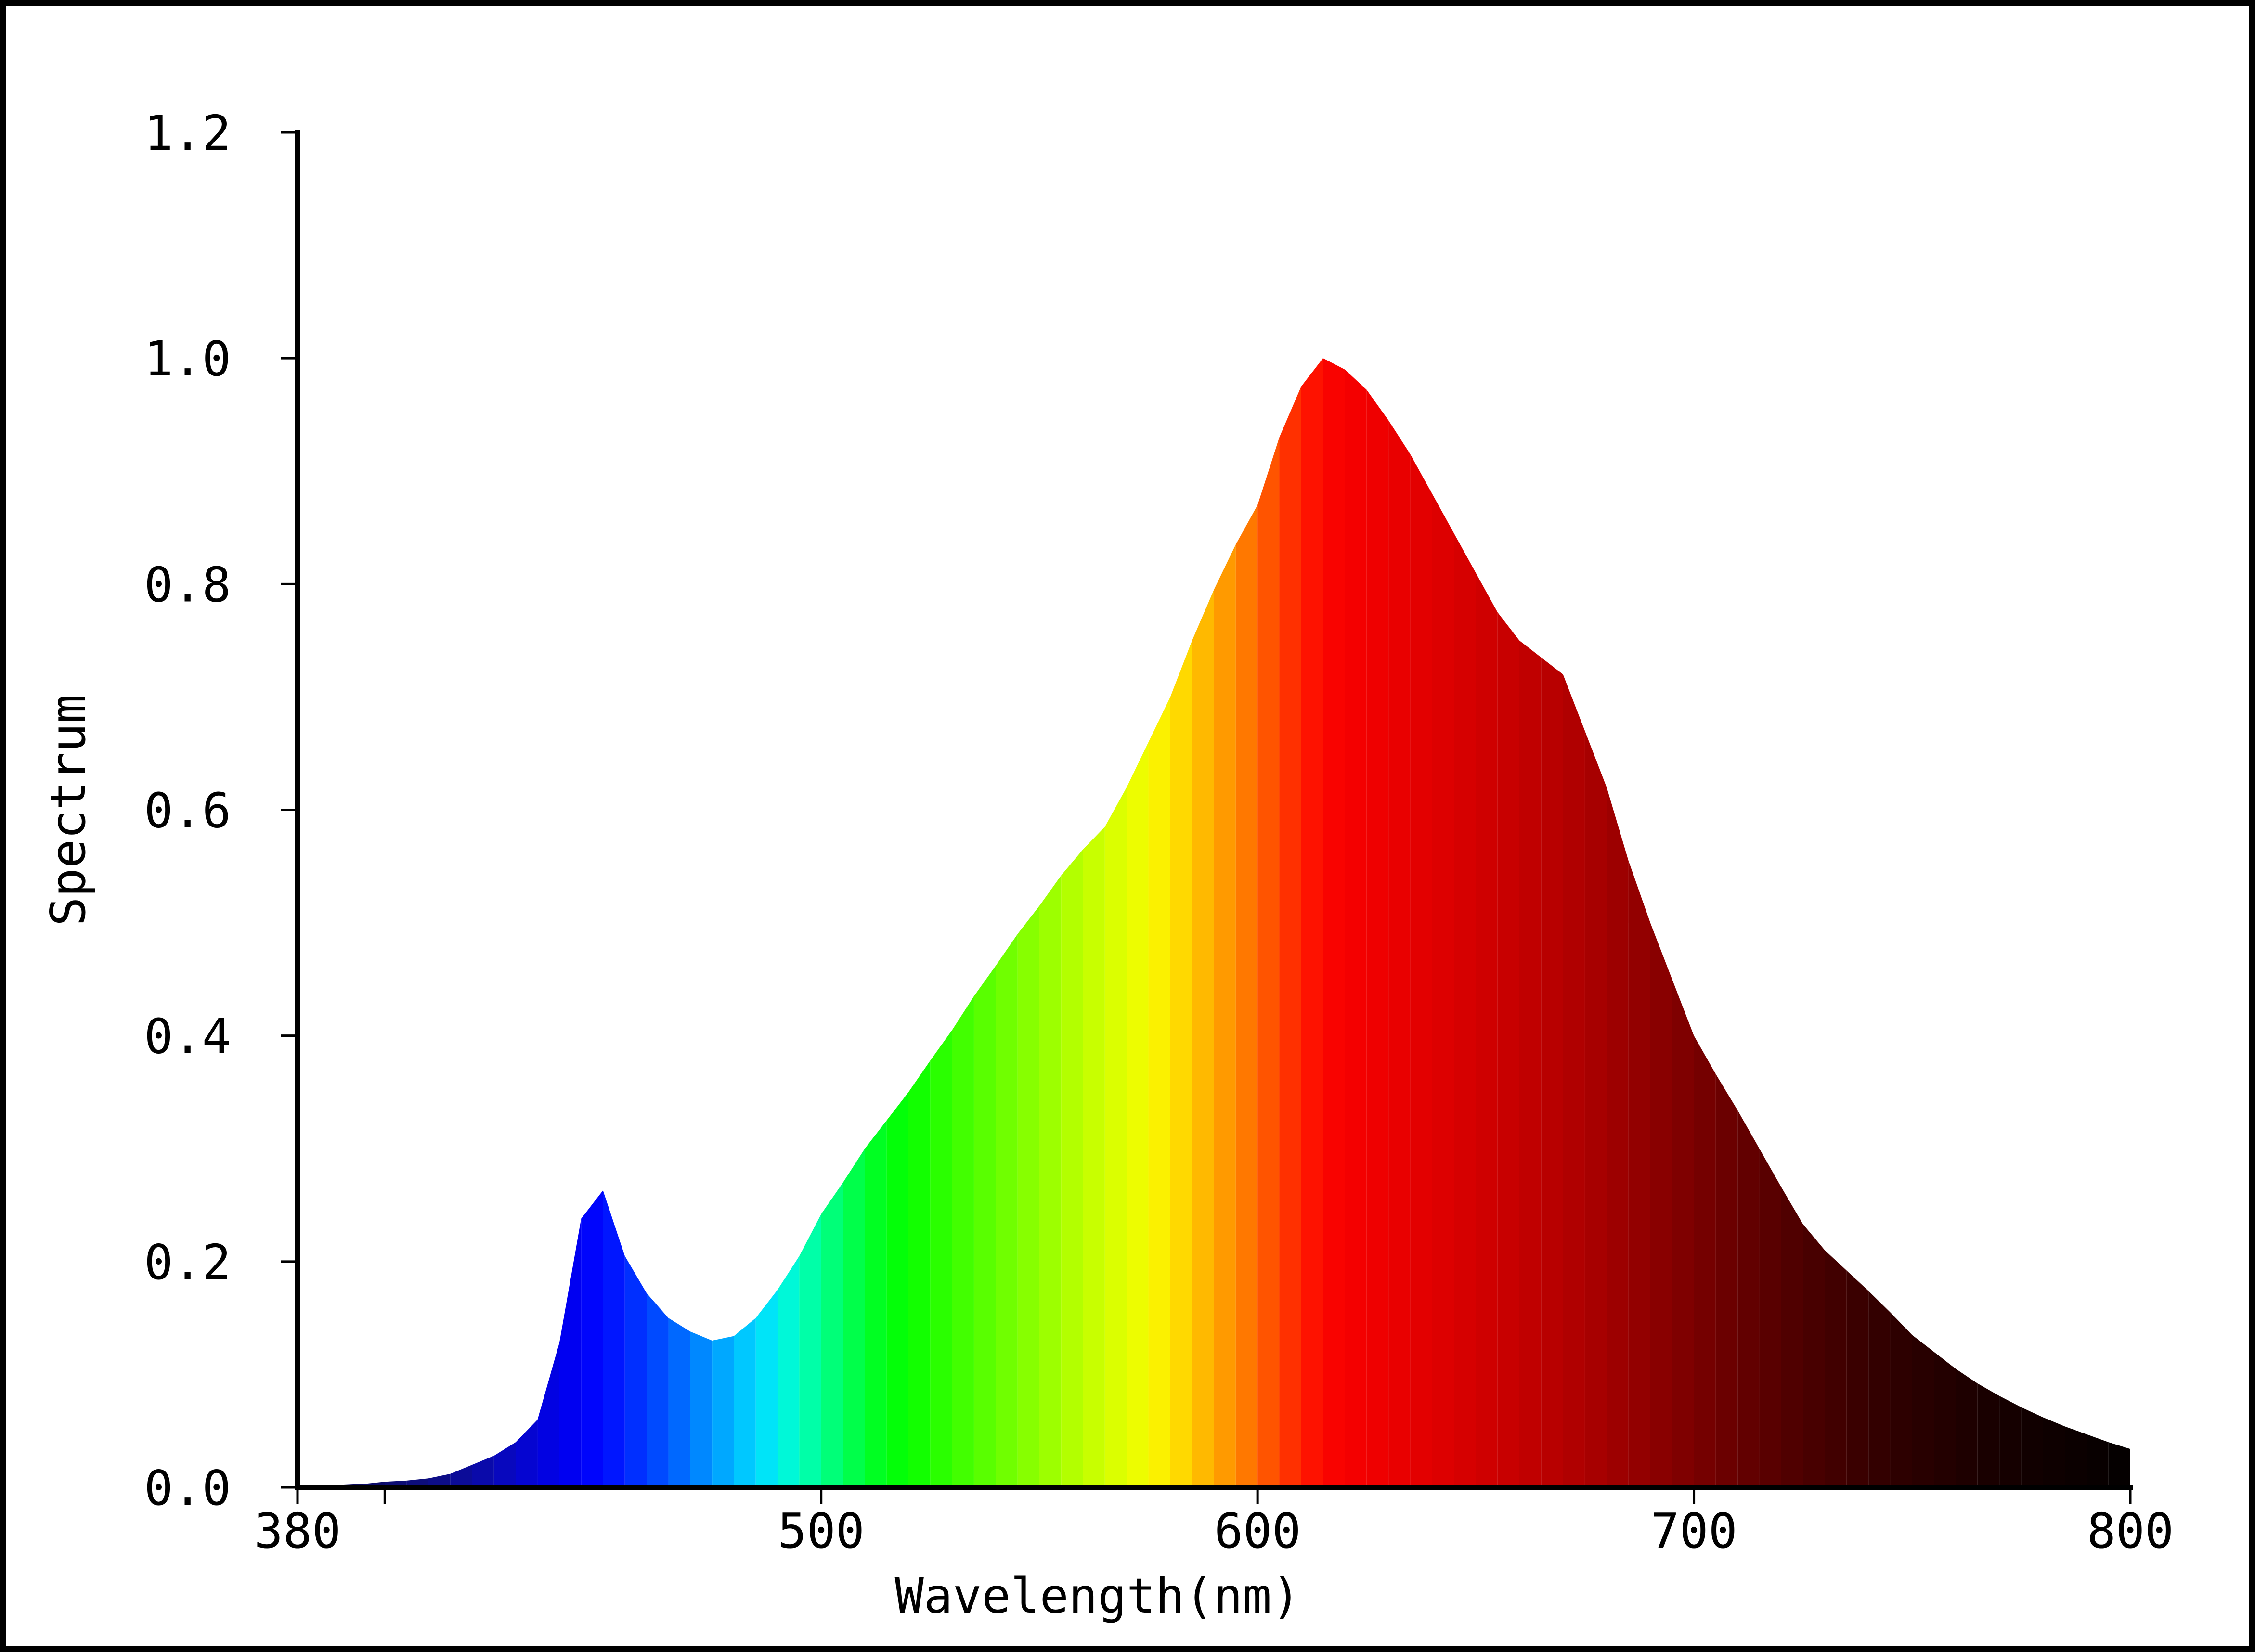  What do you see at coordinates (822, 1531) in the screenshot?
I see `x-tick-label: 500` at bounding box center [822, 1531].